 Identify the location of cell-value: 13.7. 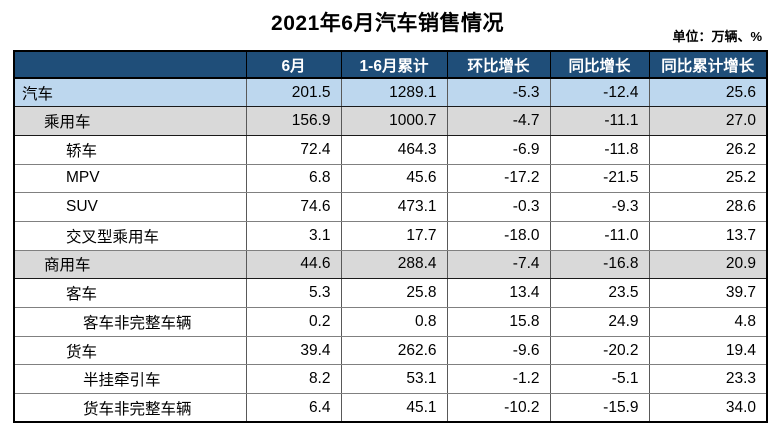
(708, 236).